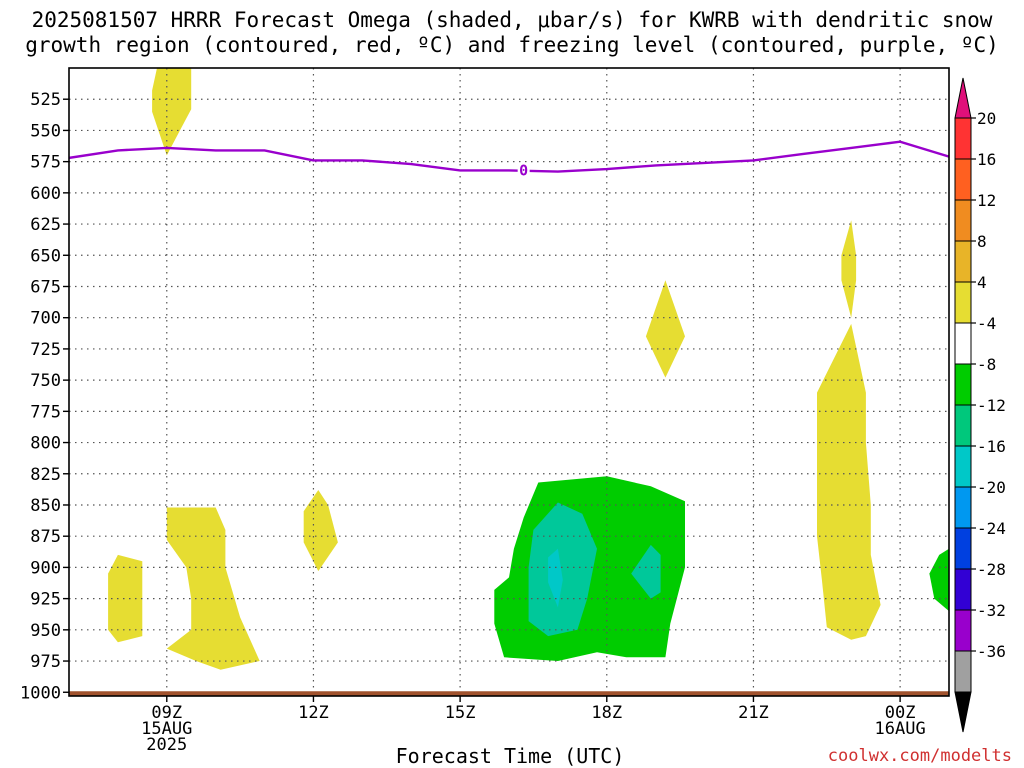 Image resolution: width=1024 pixels, height=768 pixels. What do you see at coordinates (45, 600) in the screenshot?
I see `y-tick-label: 925` at bounding box center [45, 600].